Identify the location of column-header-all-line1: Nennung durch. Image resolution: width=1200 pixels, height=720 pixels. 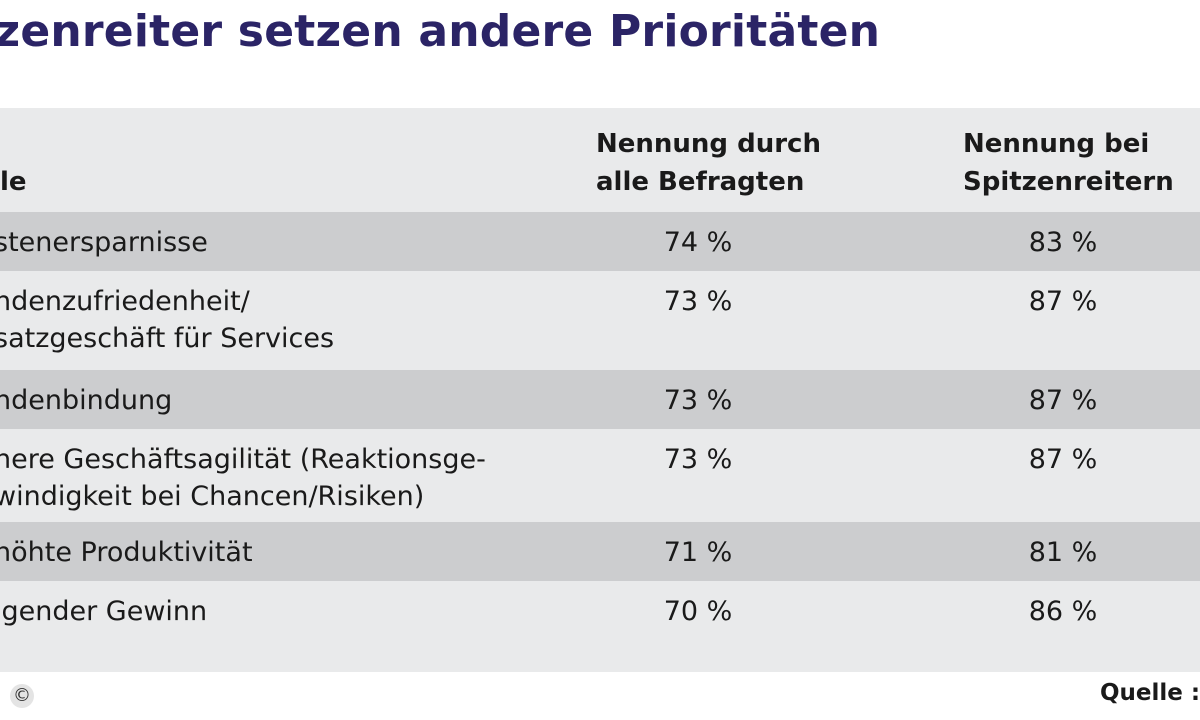
(708, 144).